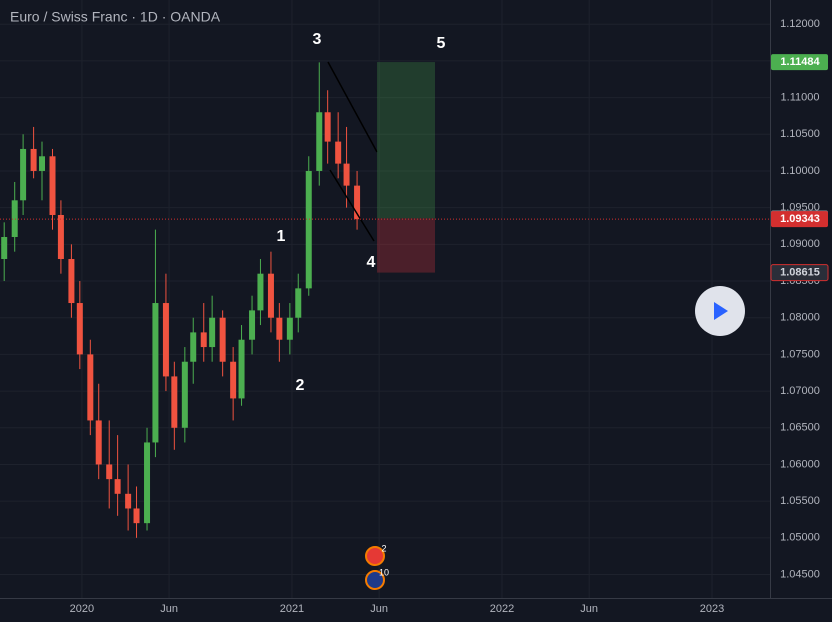 This screenshot has width=832, height=622. I want to click on event-count: 10, so click(384, 572).